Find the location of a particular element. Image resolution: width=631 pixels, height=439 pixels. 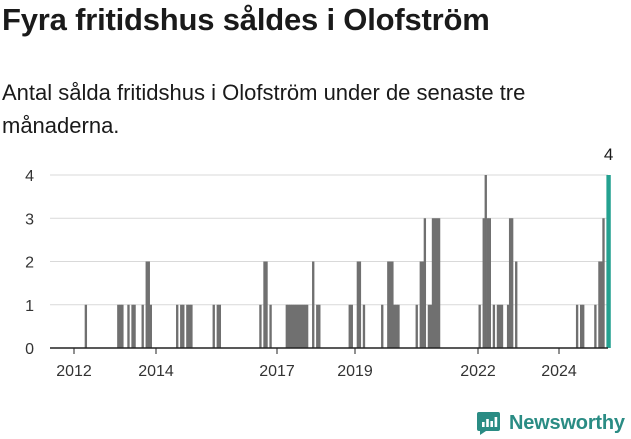

x-axis: 2012 2014 2017 2019 2022 2024 is located at coordinates (329, 363).